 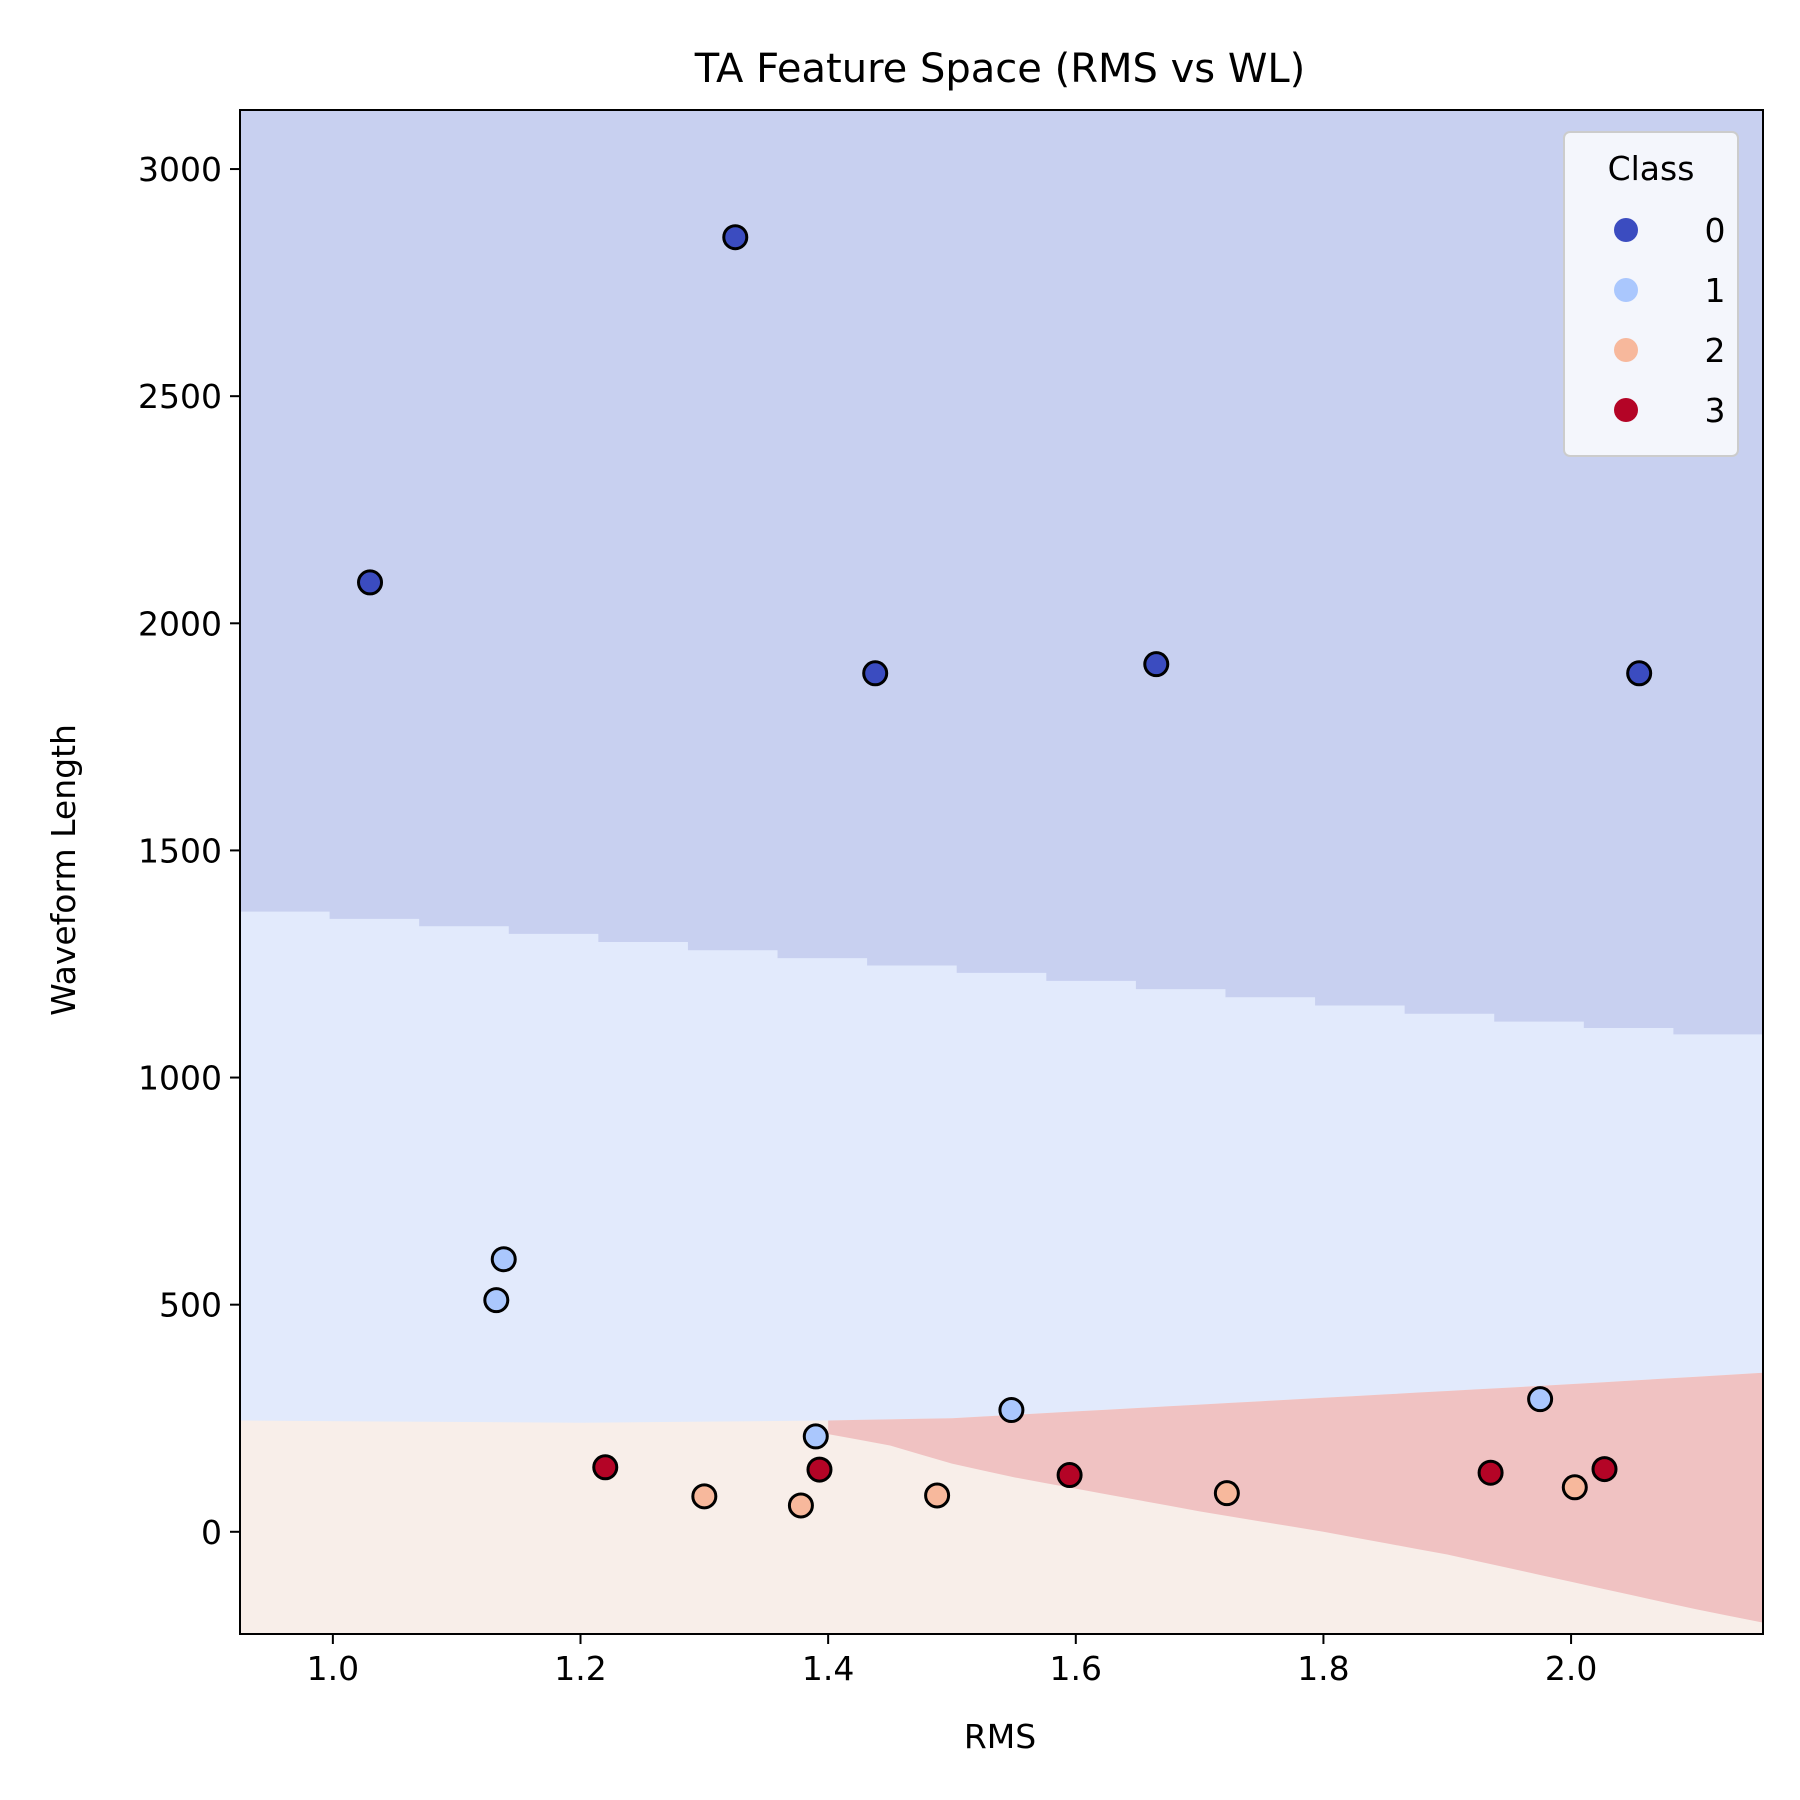 What do you see at coordinates (1715, 230) in the screenshot?
I see `legend-label: 0` at bounding box center [1715, 230].